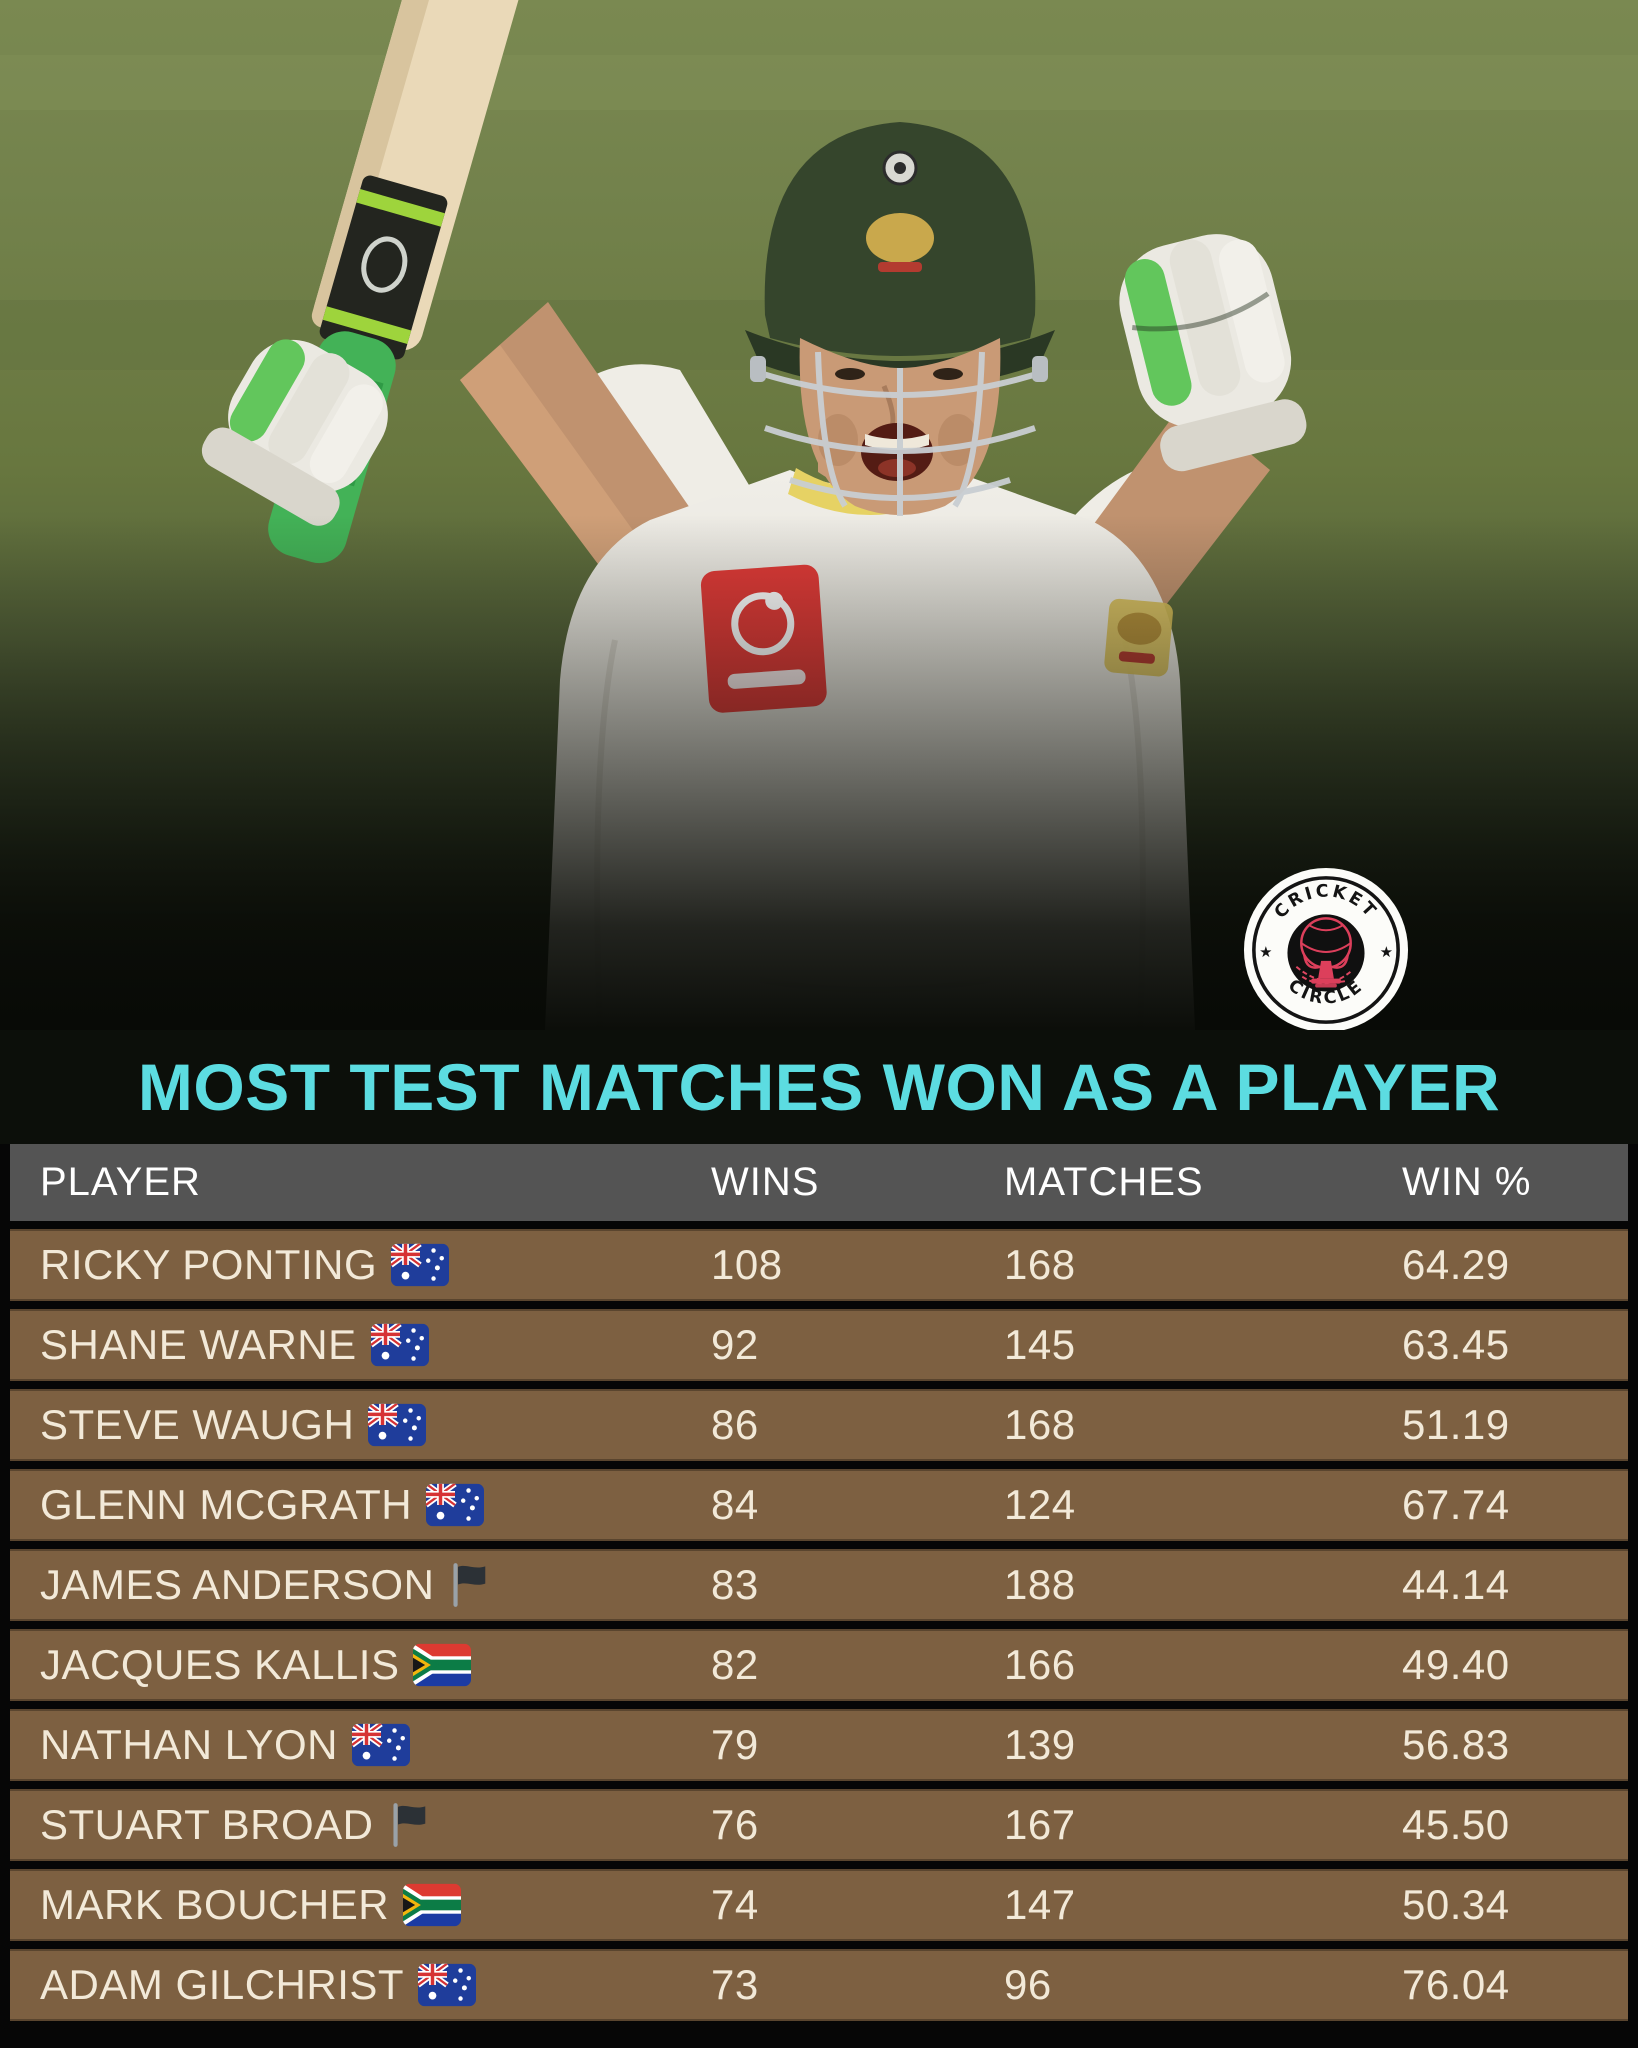 The image size is (1638, 2048). What do you see at coordinates (735, 1504) in the screenshot?
I see `player-wins: 84` at bounding box center [735, 1504].